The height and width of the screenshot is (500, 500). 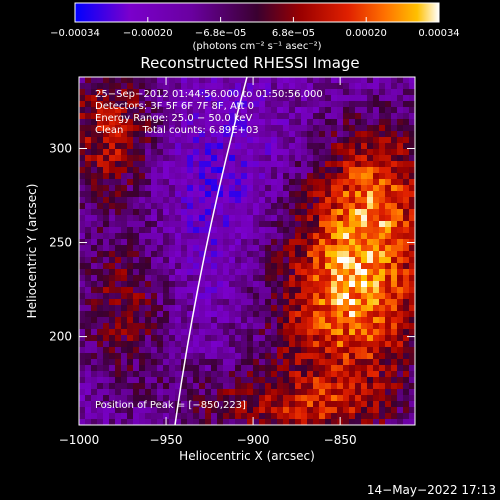 What do you see at coordinates (340, 440) in the screenshot?
I see `x-tick-label: −850` at bounding box center [340, 440].